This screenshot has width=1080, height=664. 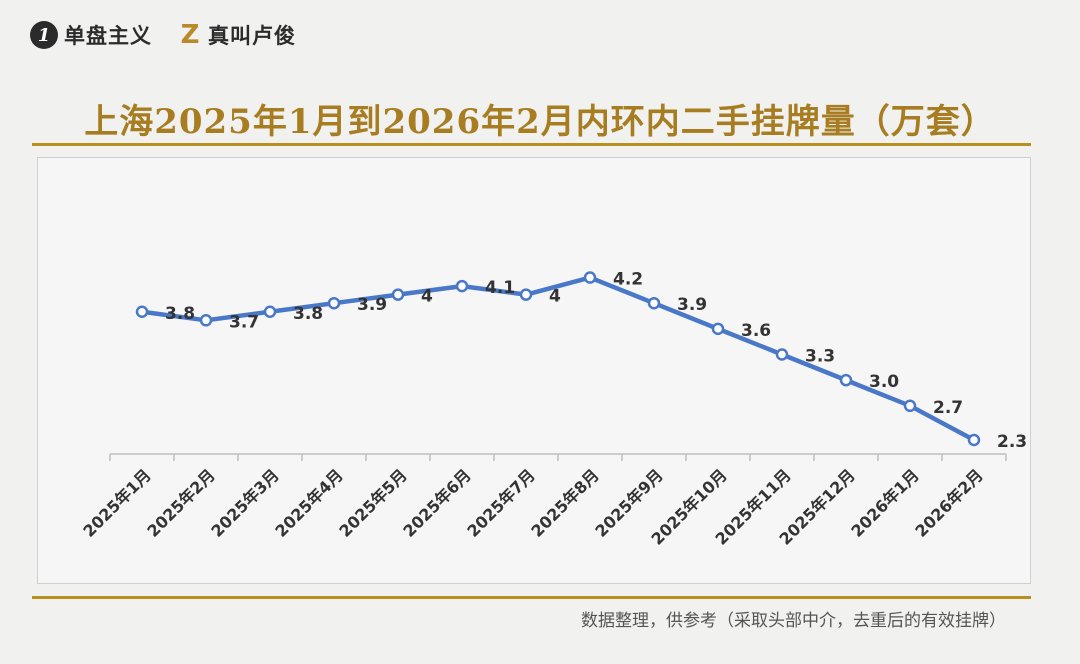 I want to click on data-label: 2.3, so click(x=1012, y=442).